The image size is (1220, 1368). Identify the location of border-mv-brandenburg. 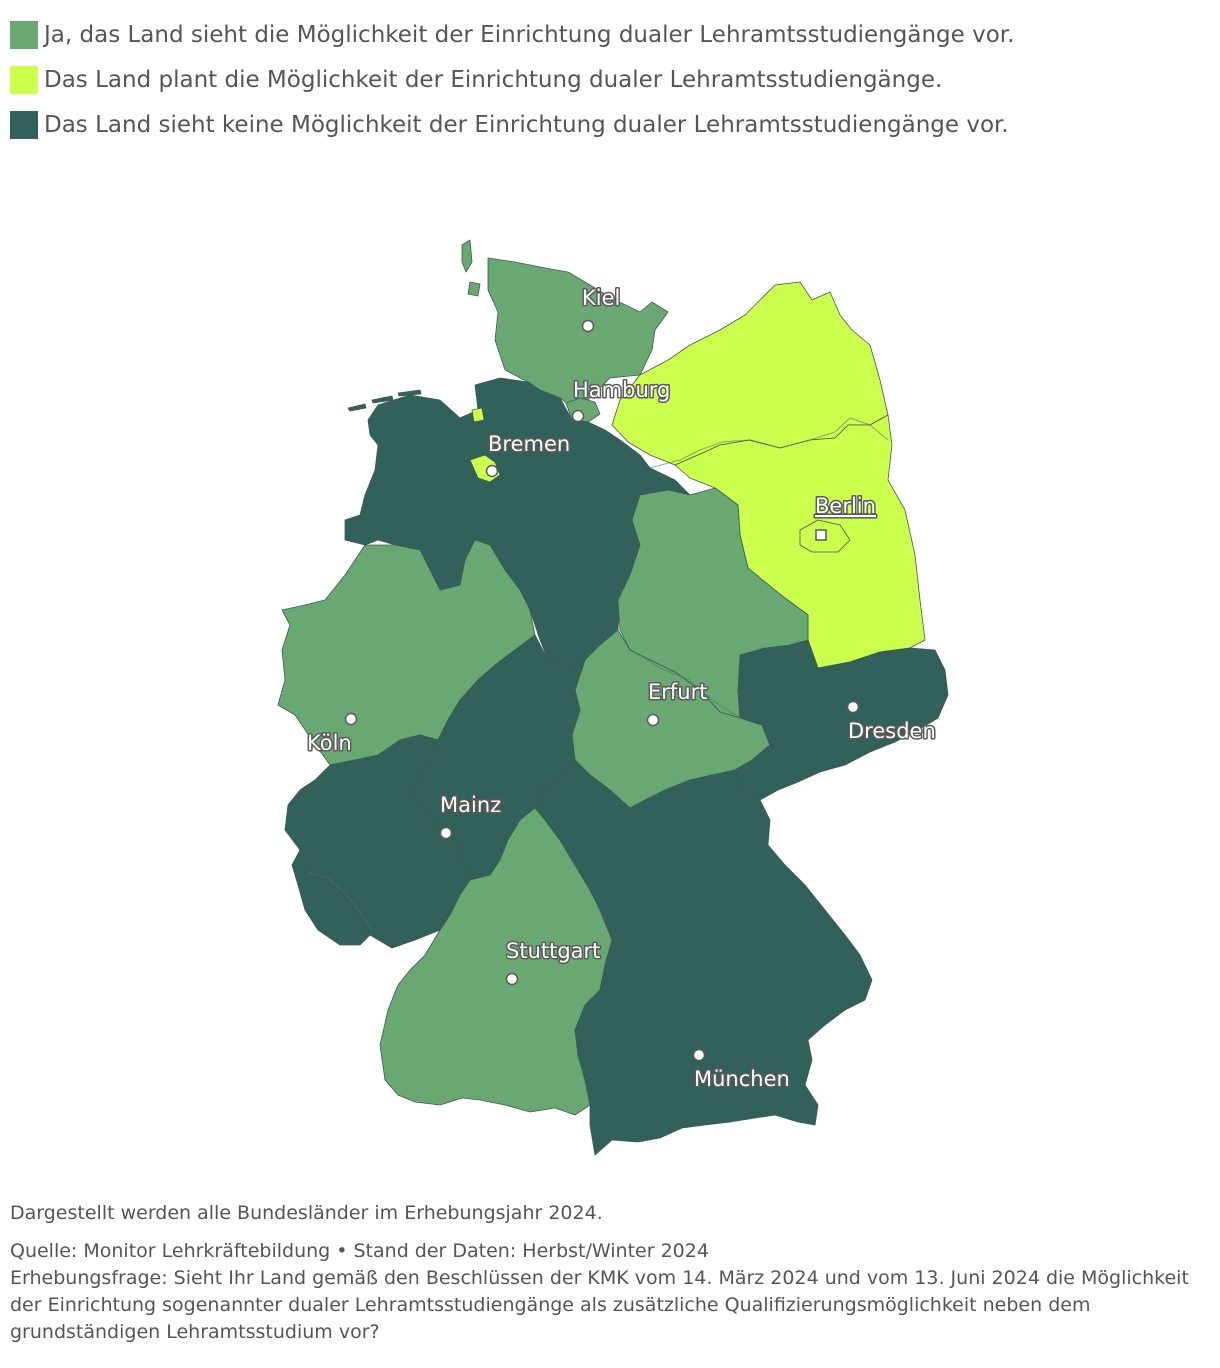
(769, 443).